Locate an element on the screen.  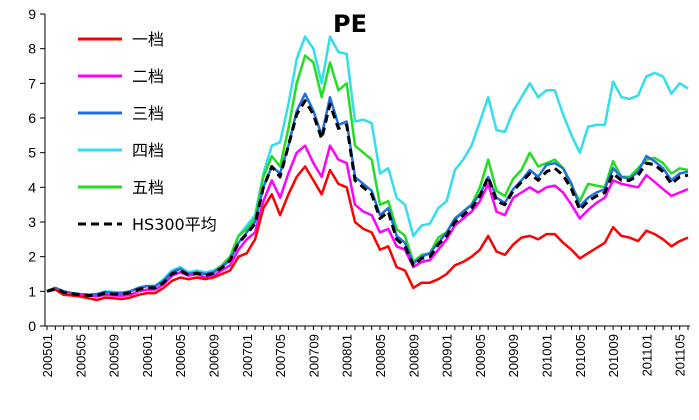
y-tick-label: 8 is located at coordinates (32, 49).